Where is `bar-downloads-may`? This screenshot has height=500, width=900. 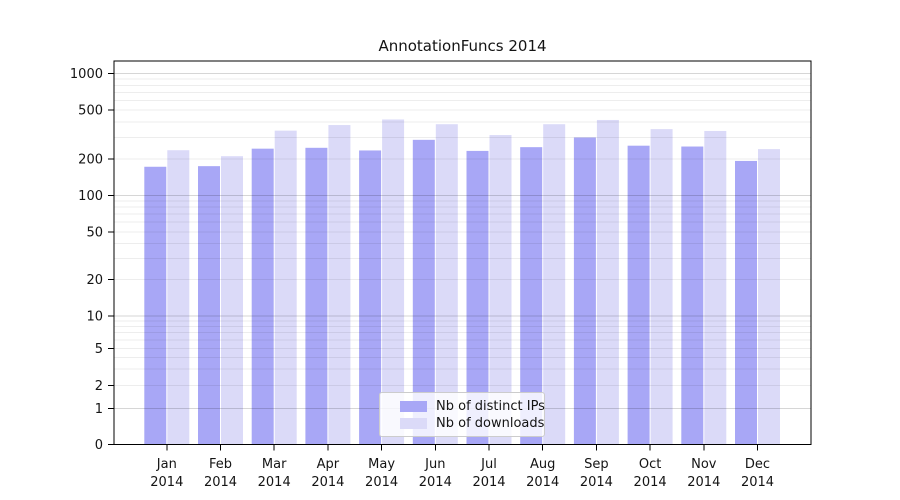 bar-downloads-may is located at coordinates (393, 282).